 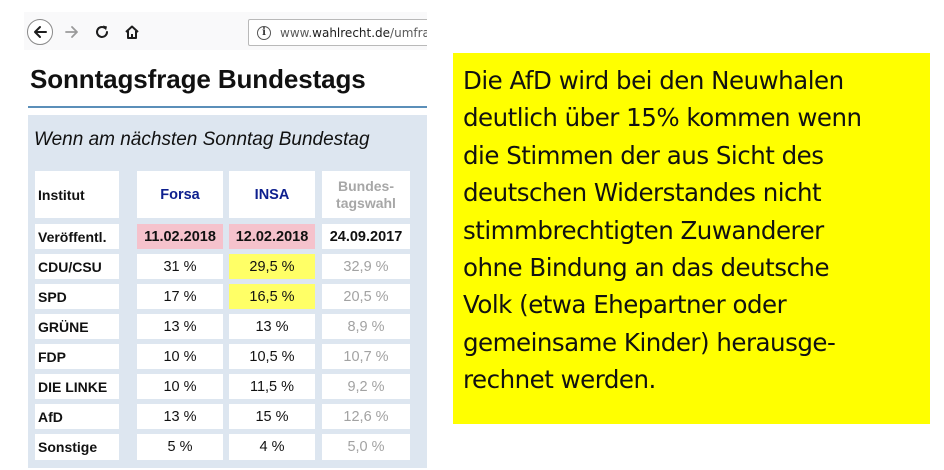 What do you see at coordinates (227, 107) in the screenshot?
I see `heading-divider` at bounding box center [227, 107].